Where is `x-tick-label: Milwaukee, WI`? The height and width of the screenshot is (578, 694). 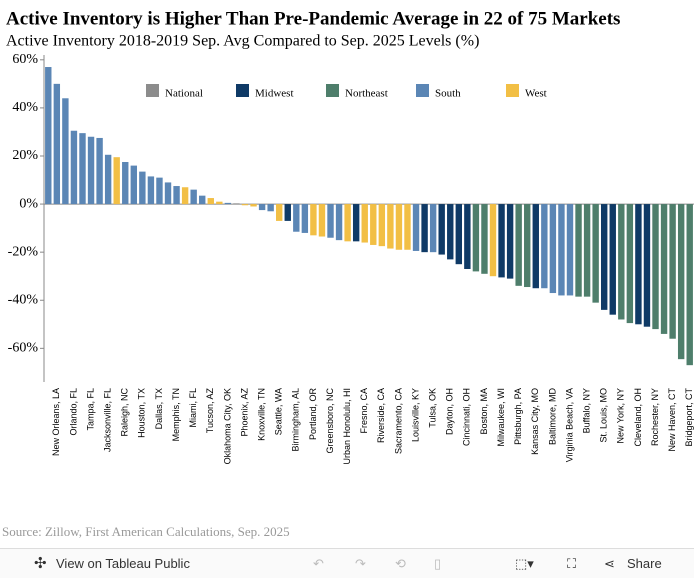 x-tick-label: Milwaukee, WI is located at coordinates (501, 417).